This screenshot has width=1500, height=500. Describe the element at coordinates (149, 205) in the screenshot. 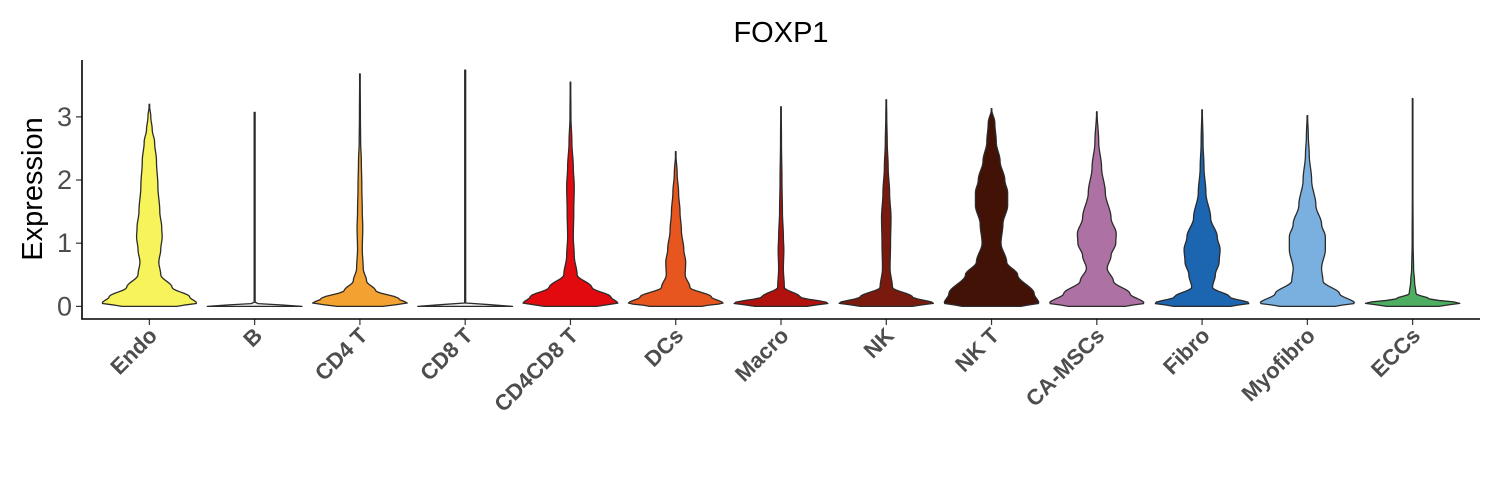

I see `violin-endo` at that location.